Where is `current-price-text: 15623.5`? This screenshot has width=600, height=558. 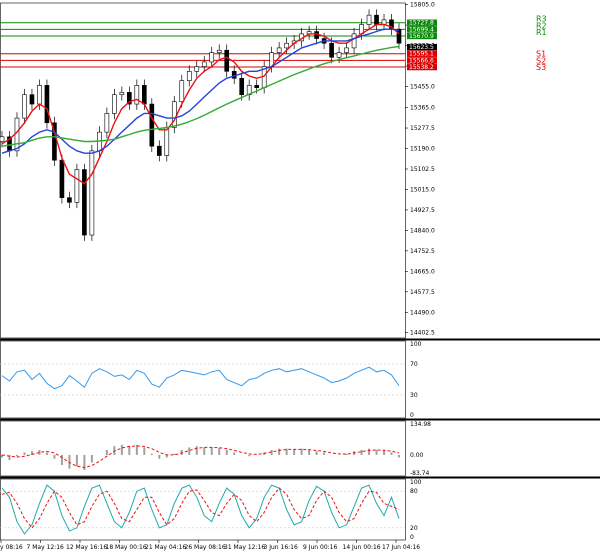 current-price-text: 15623.5 is located at coordinates (421, 47).